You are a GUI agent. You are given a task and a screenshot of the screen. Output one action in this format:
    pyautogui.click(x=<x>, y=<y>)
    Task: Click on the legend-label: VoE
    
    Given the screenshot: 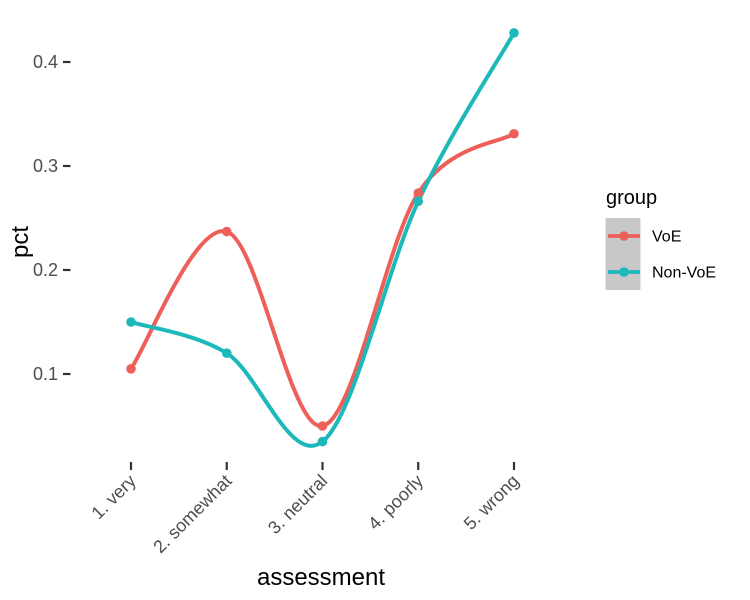 What is the action you would take?
    pyautogui.click(x=666, y=237)
    